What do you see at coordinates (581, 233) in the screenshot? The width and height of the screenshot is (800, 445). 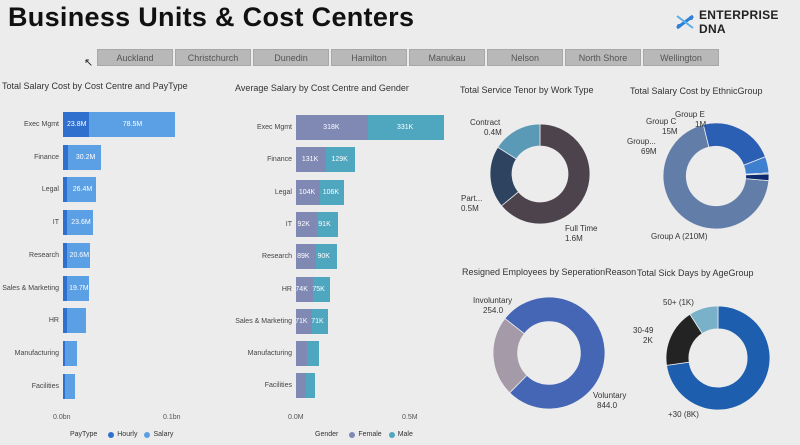 I see `tenor-label-fulltime: Full Time 1.6M` at bounding box center [581, 233].